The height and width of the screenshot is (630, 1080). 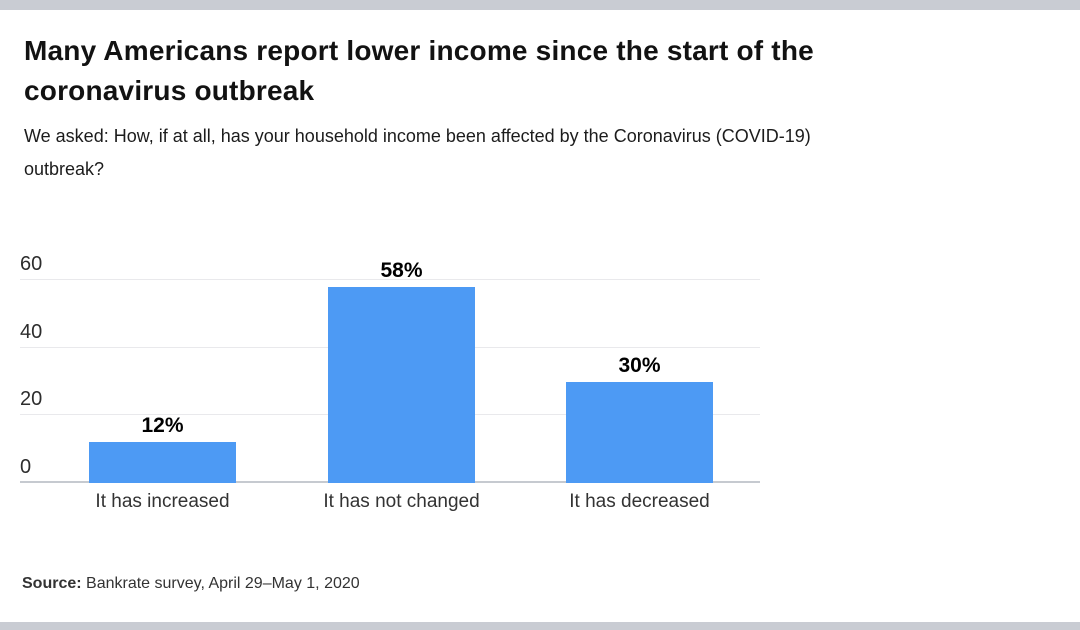 What do you see at coordinates (31, 331) in the screenshot?
I see `y-axis-tick-label-40: 40` at bounding box center [31, 331].